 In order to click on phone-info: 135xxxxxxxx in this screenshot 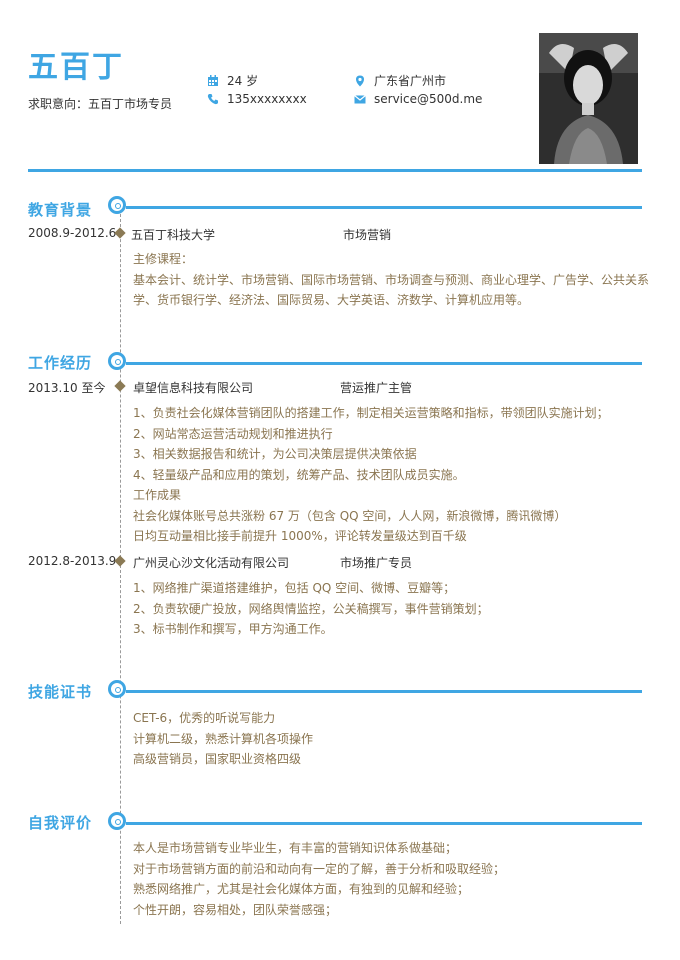, I will do `click(257, 99)`.